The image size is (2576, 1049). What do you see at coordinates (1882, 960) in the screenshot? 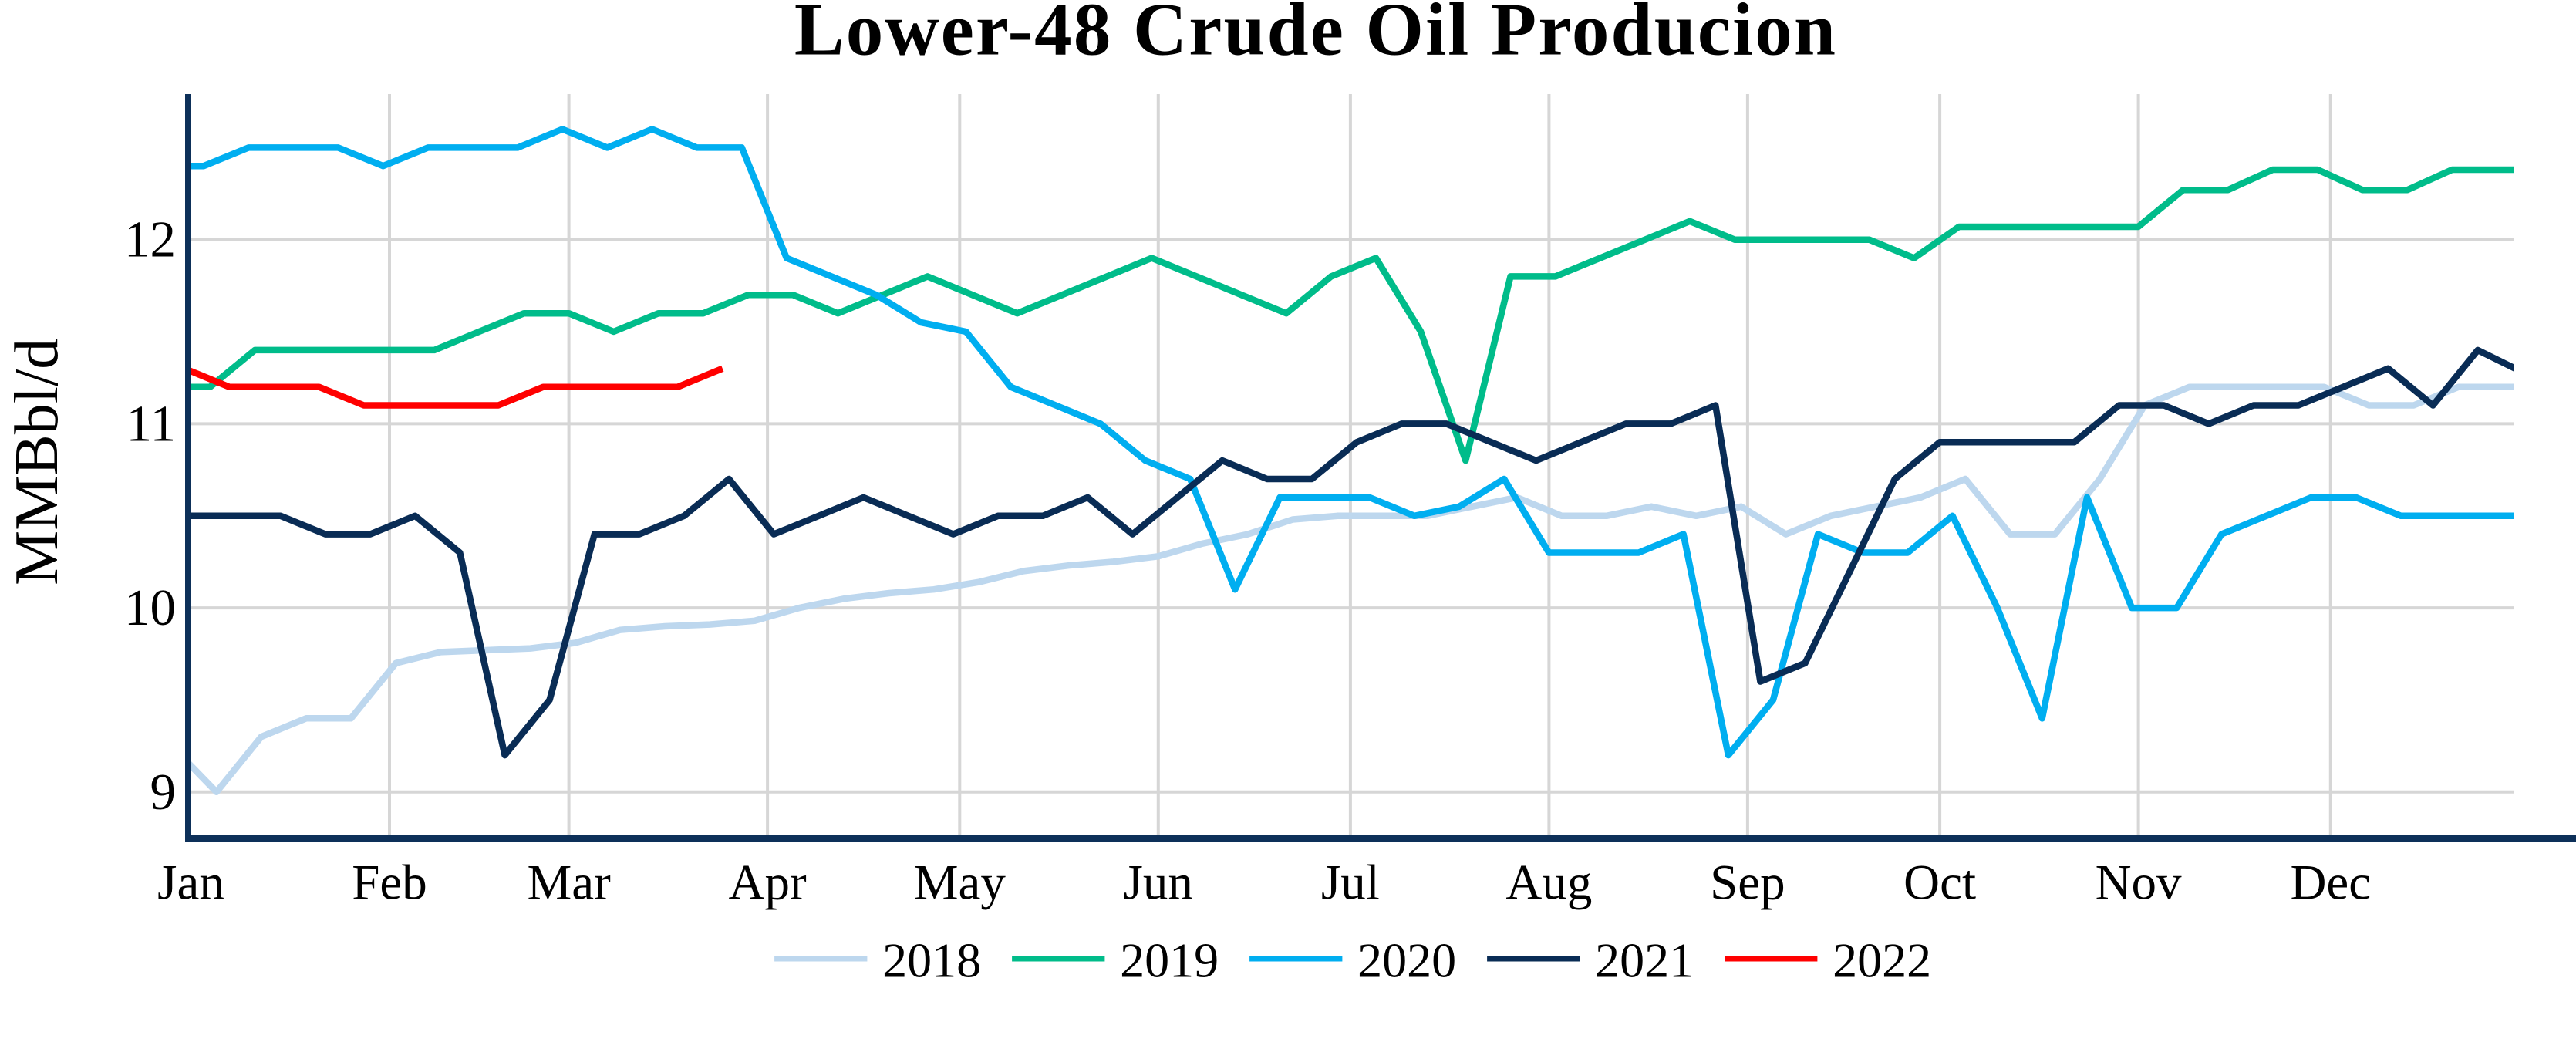
I see `svg-text: 2022` at bounding box center [1882, 960].